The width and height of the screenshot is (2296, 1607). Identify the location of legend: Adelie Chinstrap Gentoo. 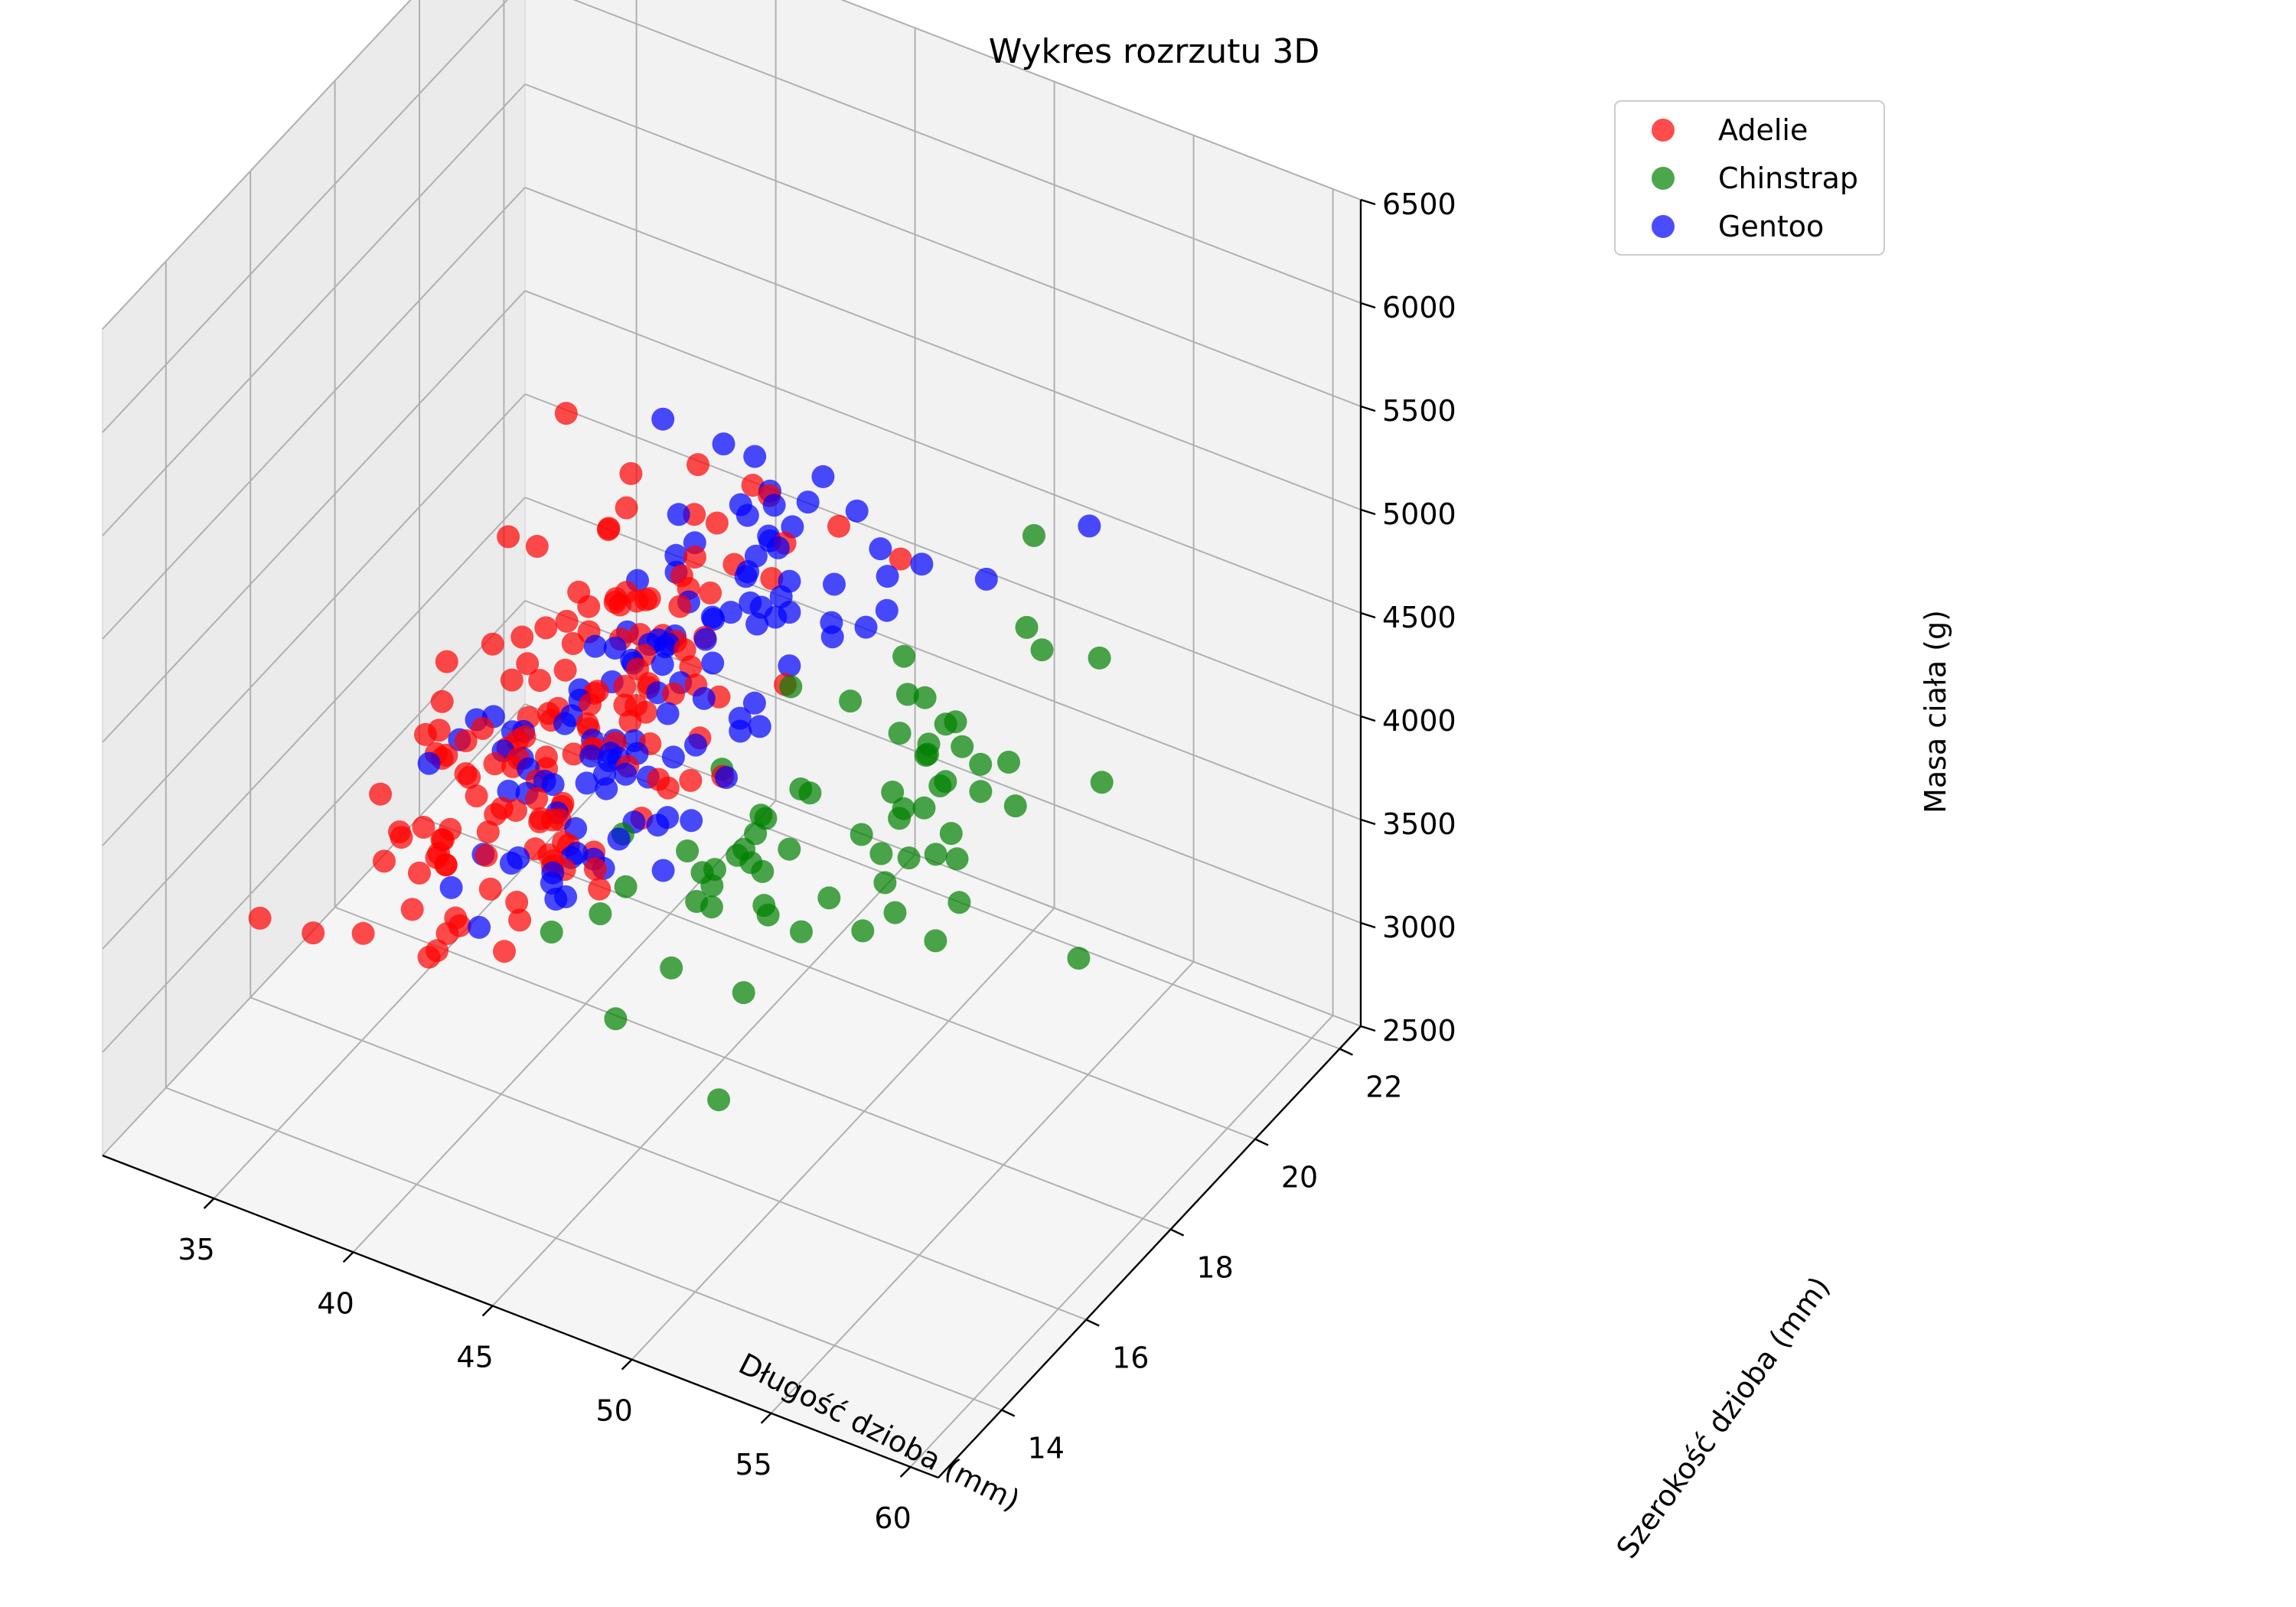
(1749, 178).